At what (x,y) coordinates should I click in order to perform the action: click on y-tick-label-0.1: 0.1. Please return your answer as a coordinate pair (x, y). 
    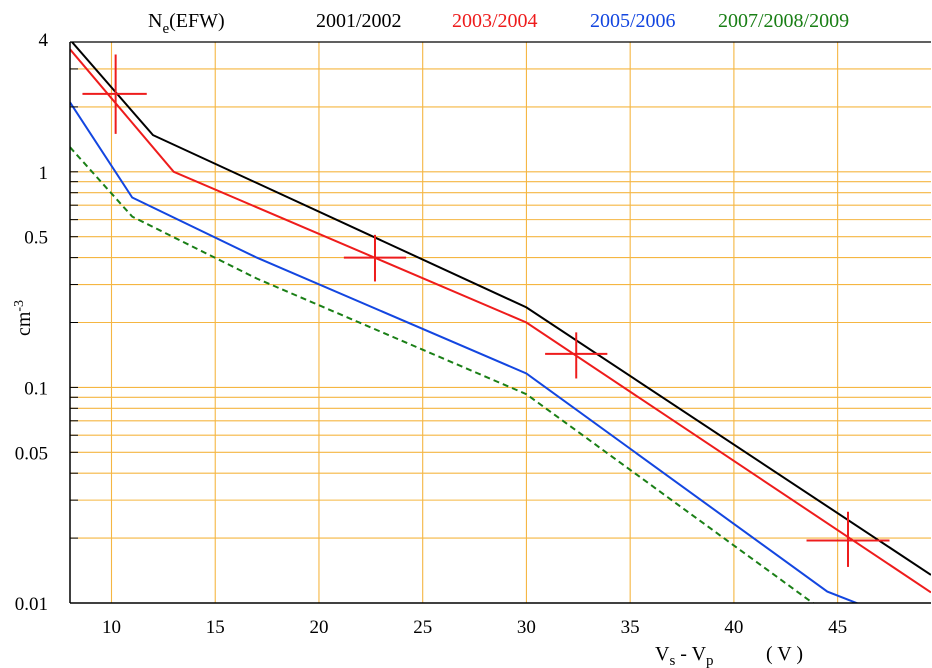
    Looking at the image, I should click on (36, 388).